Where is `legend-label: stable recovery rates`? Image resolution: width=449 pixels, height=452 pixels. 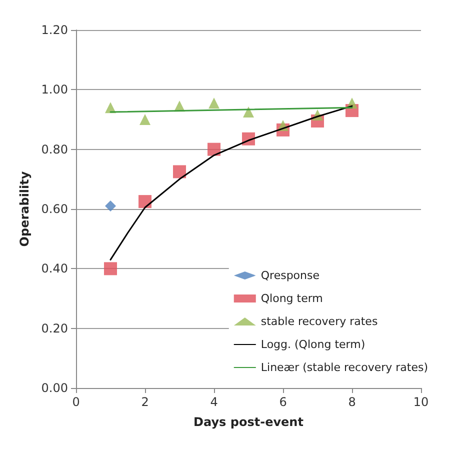
legend-label: stable recovery rates is located at coordinates (319, 321).